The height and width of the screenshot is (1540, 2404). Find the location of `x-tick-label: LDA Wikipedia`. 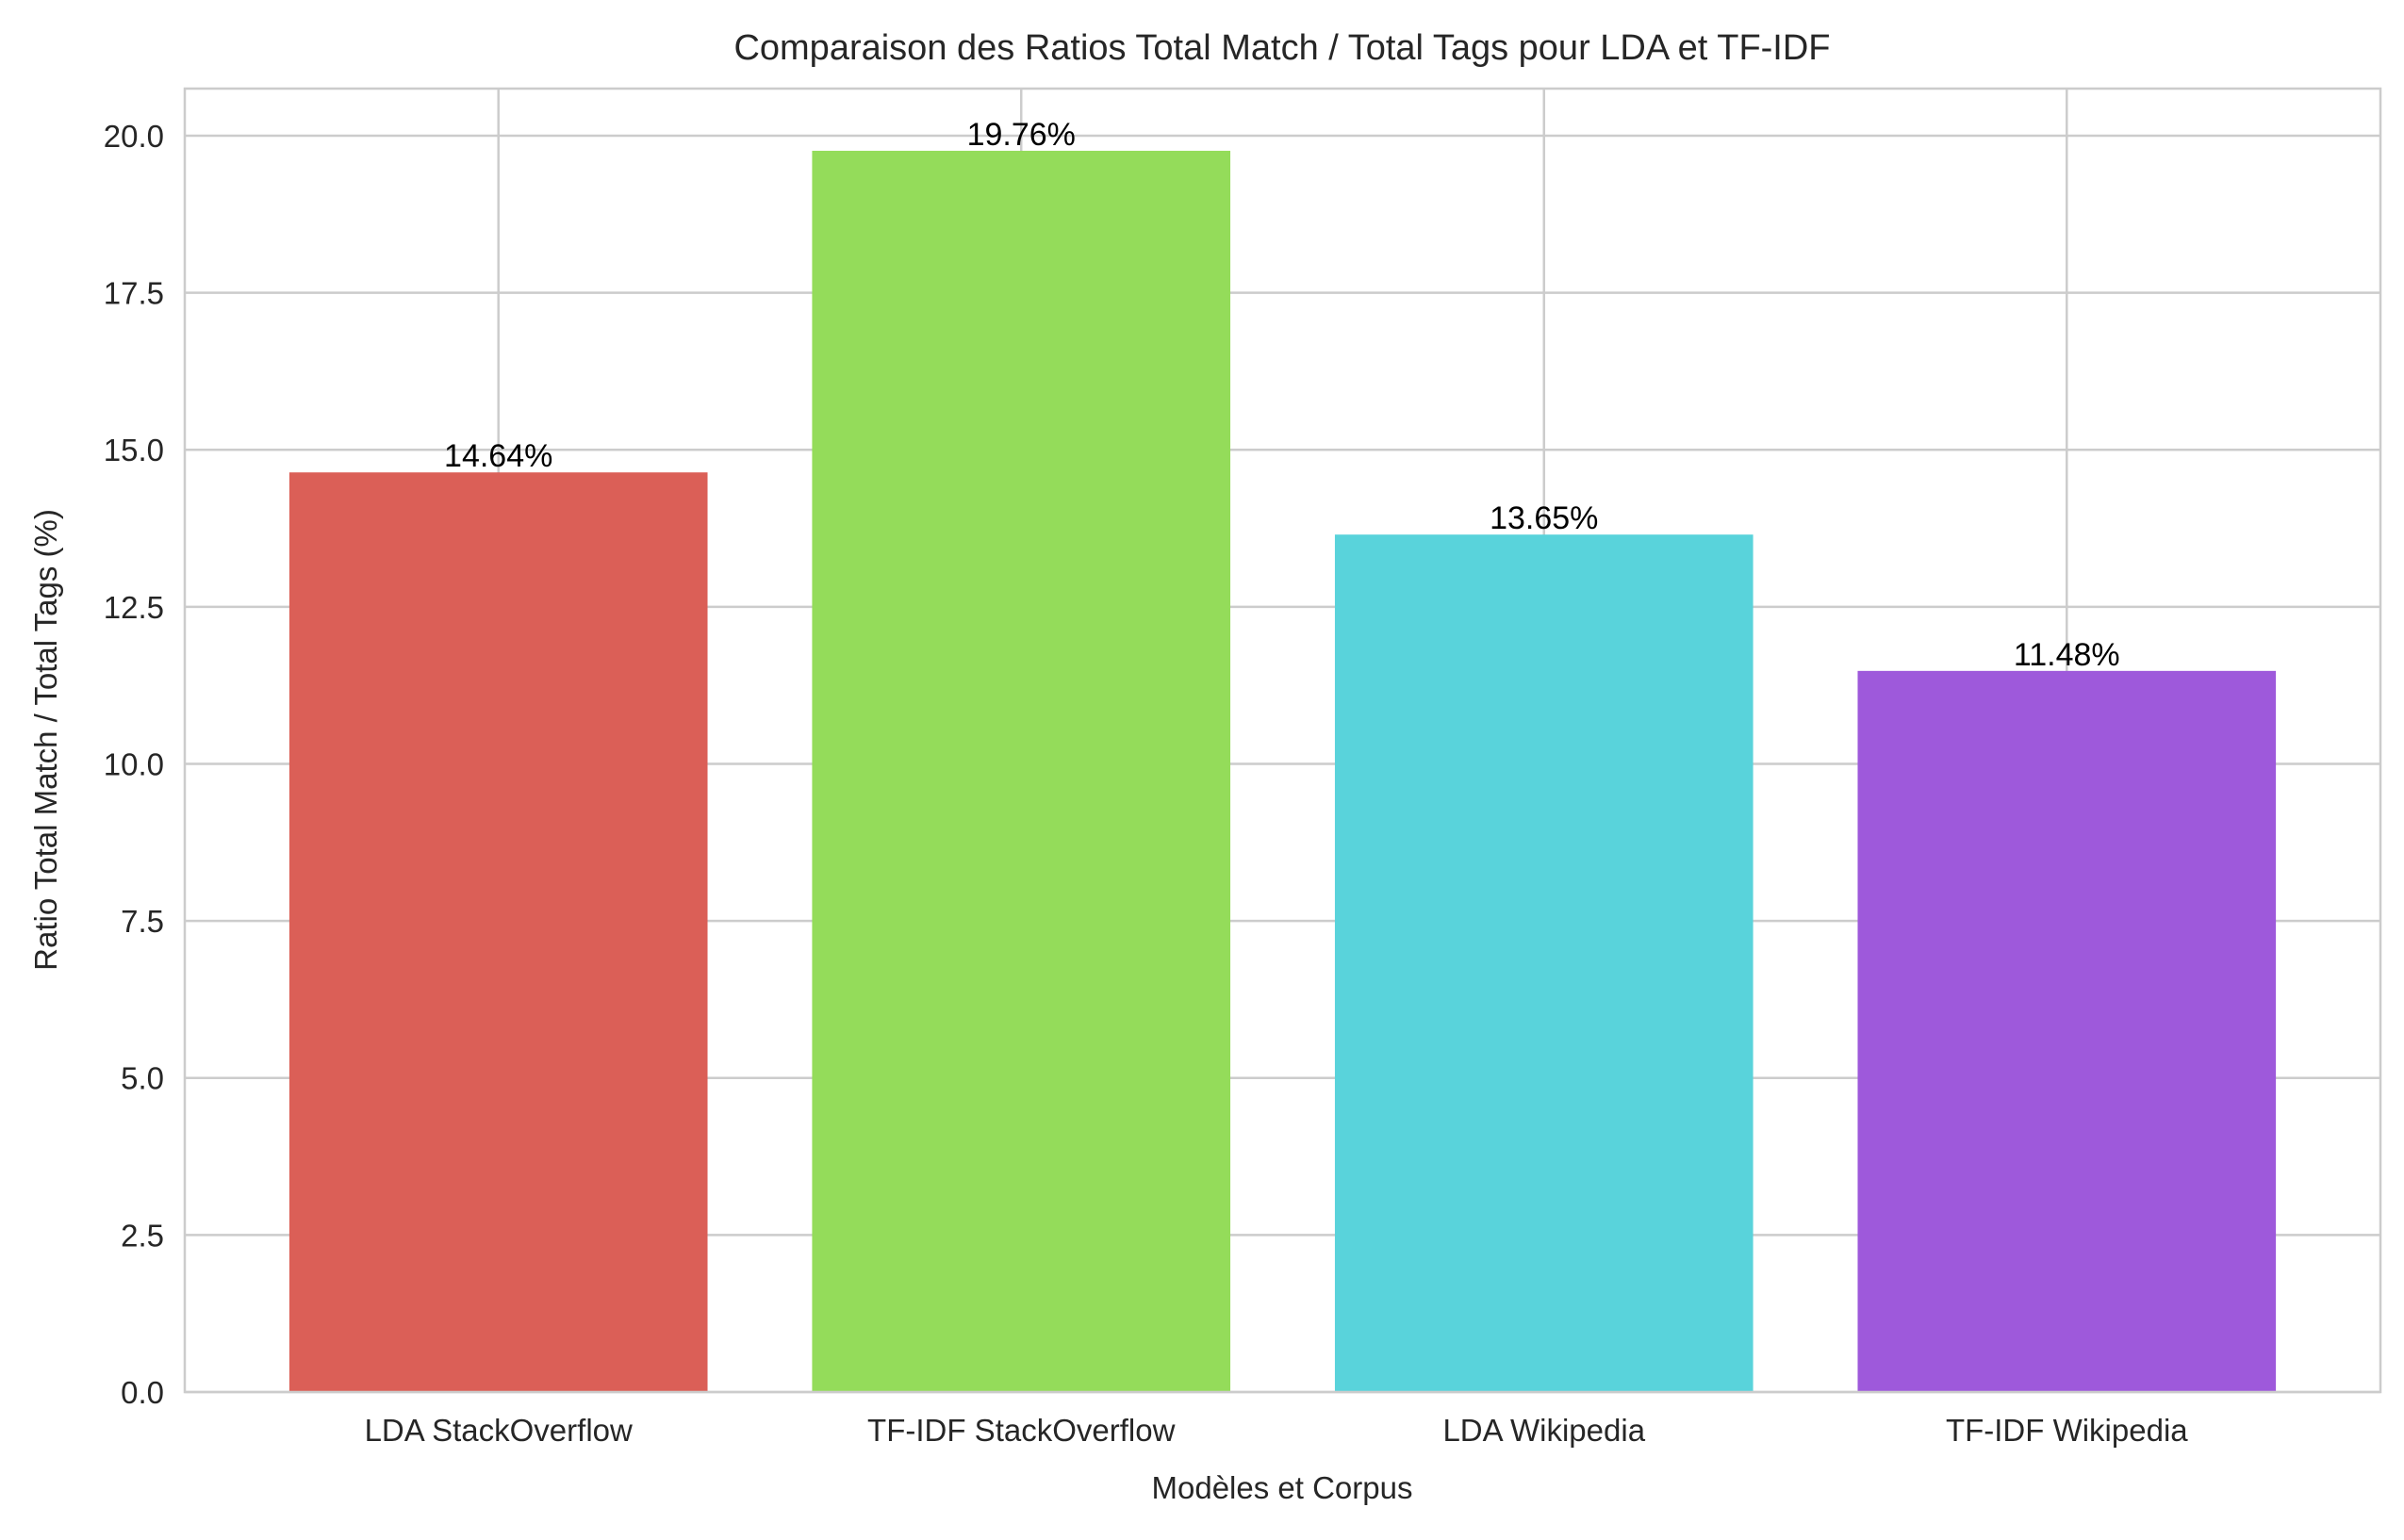

x-tick-label: LDA Wikipedia is located at coordinates (1543, 1430).